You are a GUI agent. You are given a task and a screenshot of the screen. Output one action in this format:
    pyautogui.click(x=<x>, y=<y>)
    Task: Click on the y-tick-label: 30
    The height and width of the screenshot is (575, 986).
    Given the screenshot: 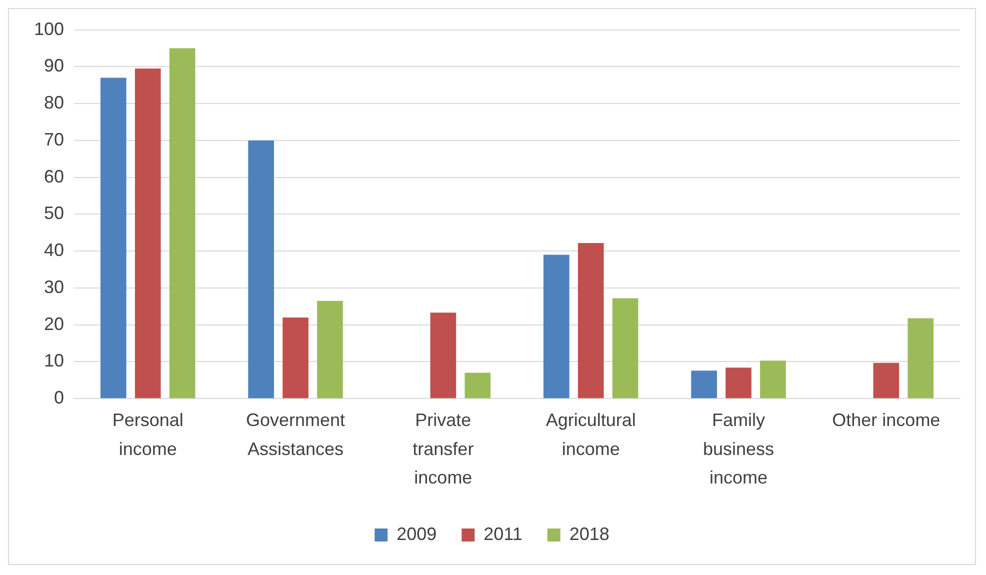 What is the action you would take?
    pyautogui.click(x=54, y=286)
    